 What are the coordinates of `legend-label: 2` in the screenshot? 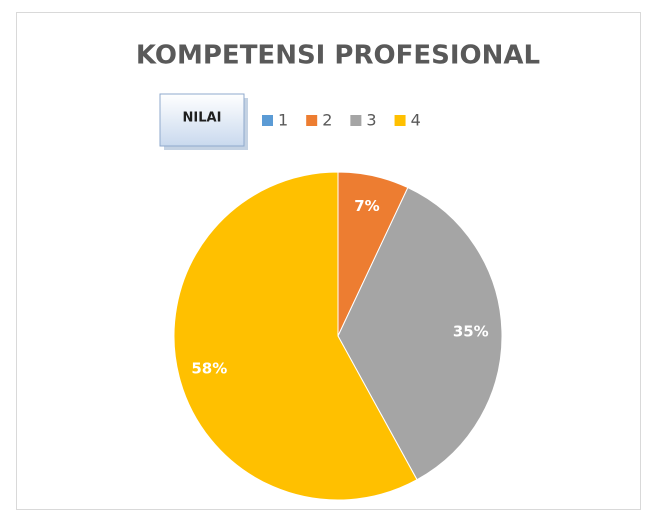 It's located at (327, 120).